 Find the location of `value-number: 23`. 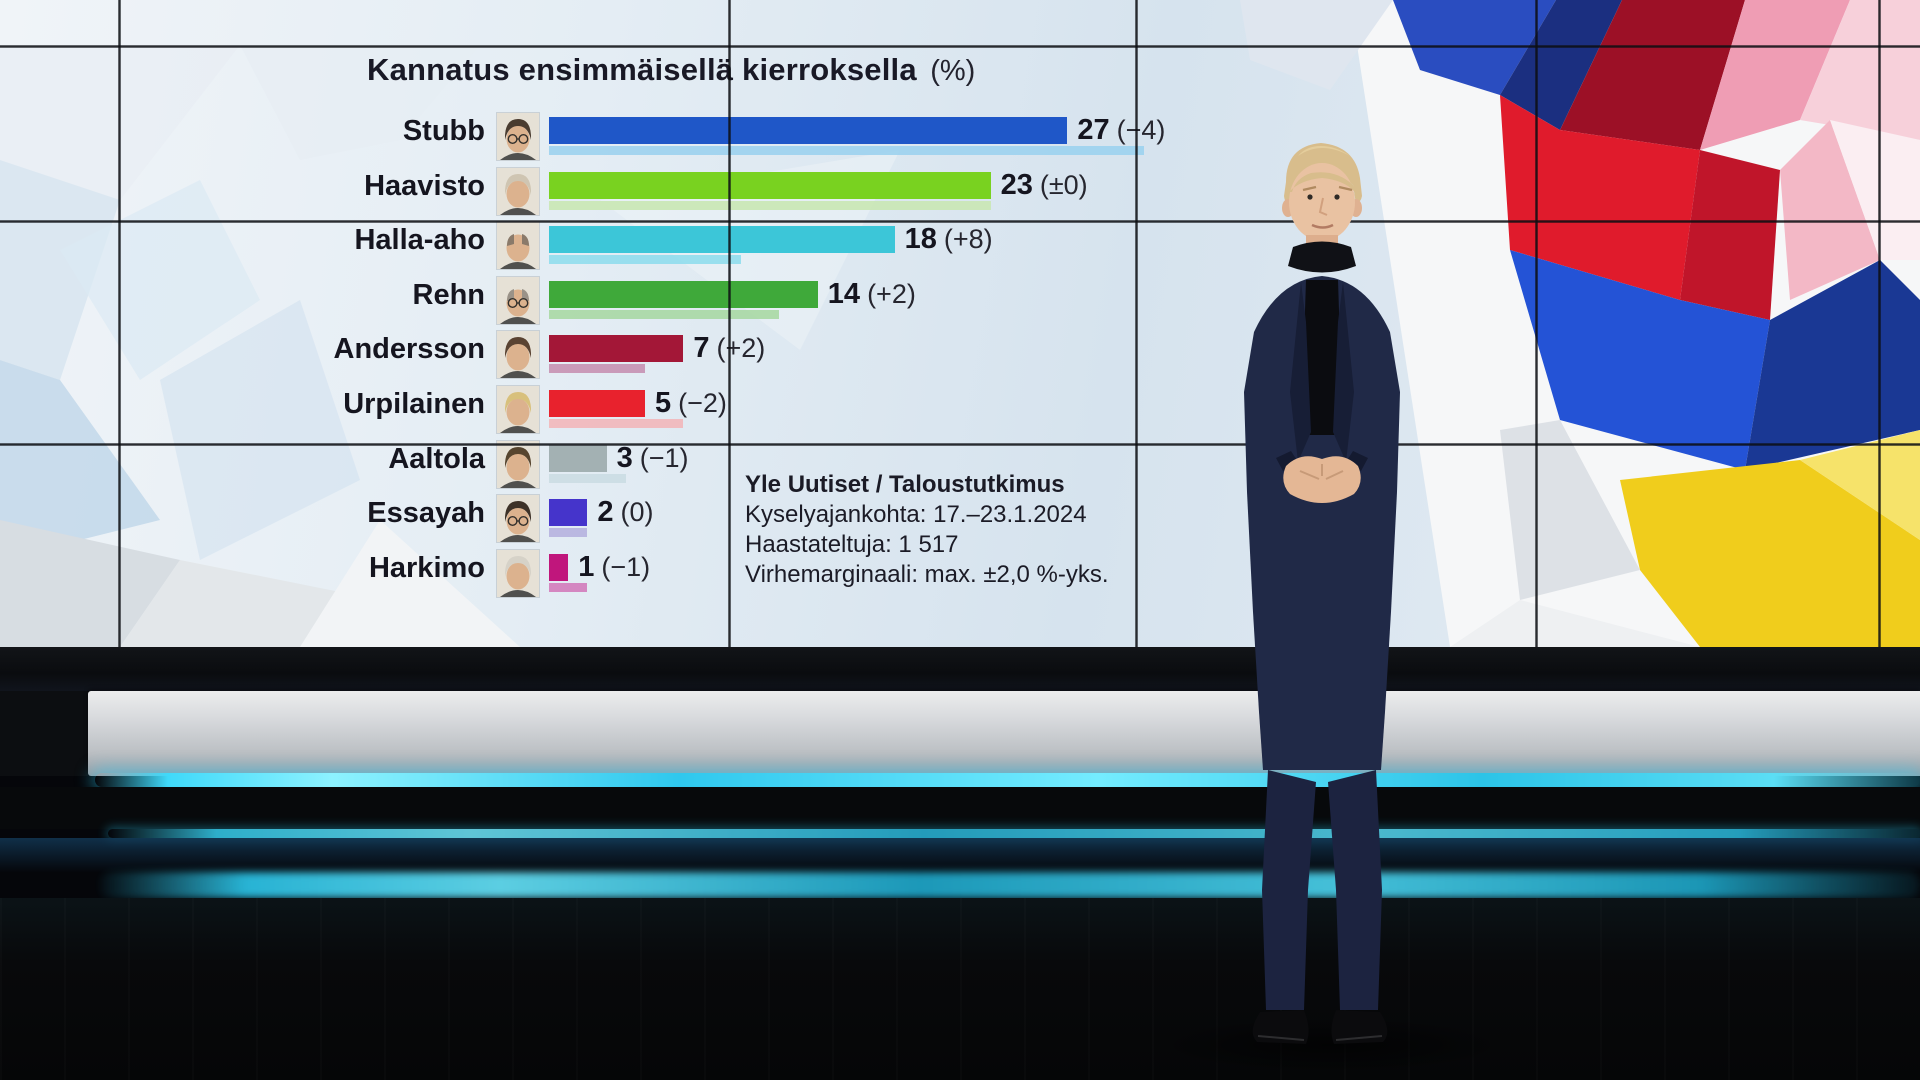

value-number: 23 is located at coordinates (1016, 184).